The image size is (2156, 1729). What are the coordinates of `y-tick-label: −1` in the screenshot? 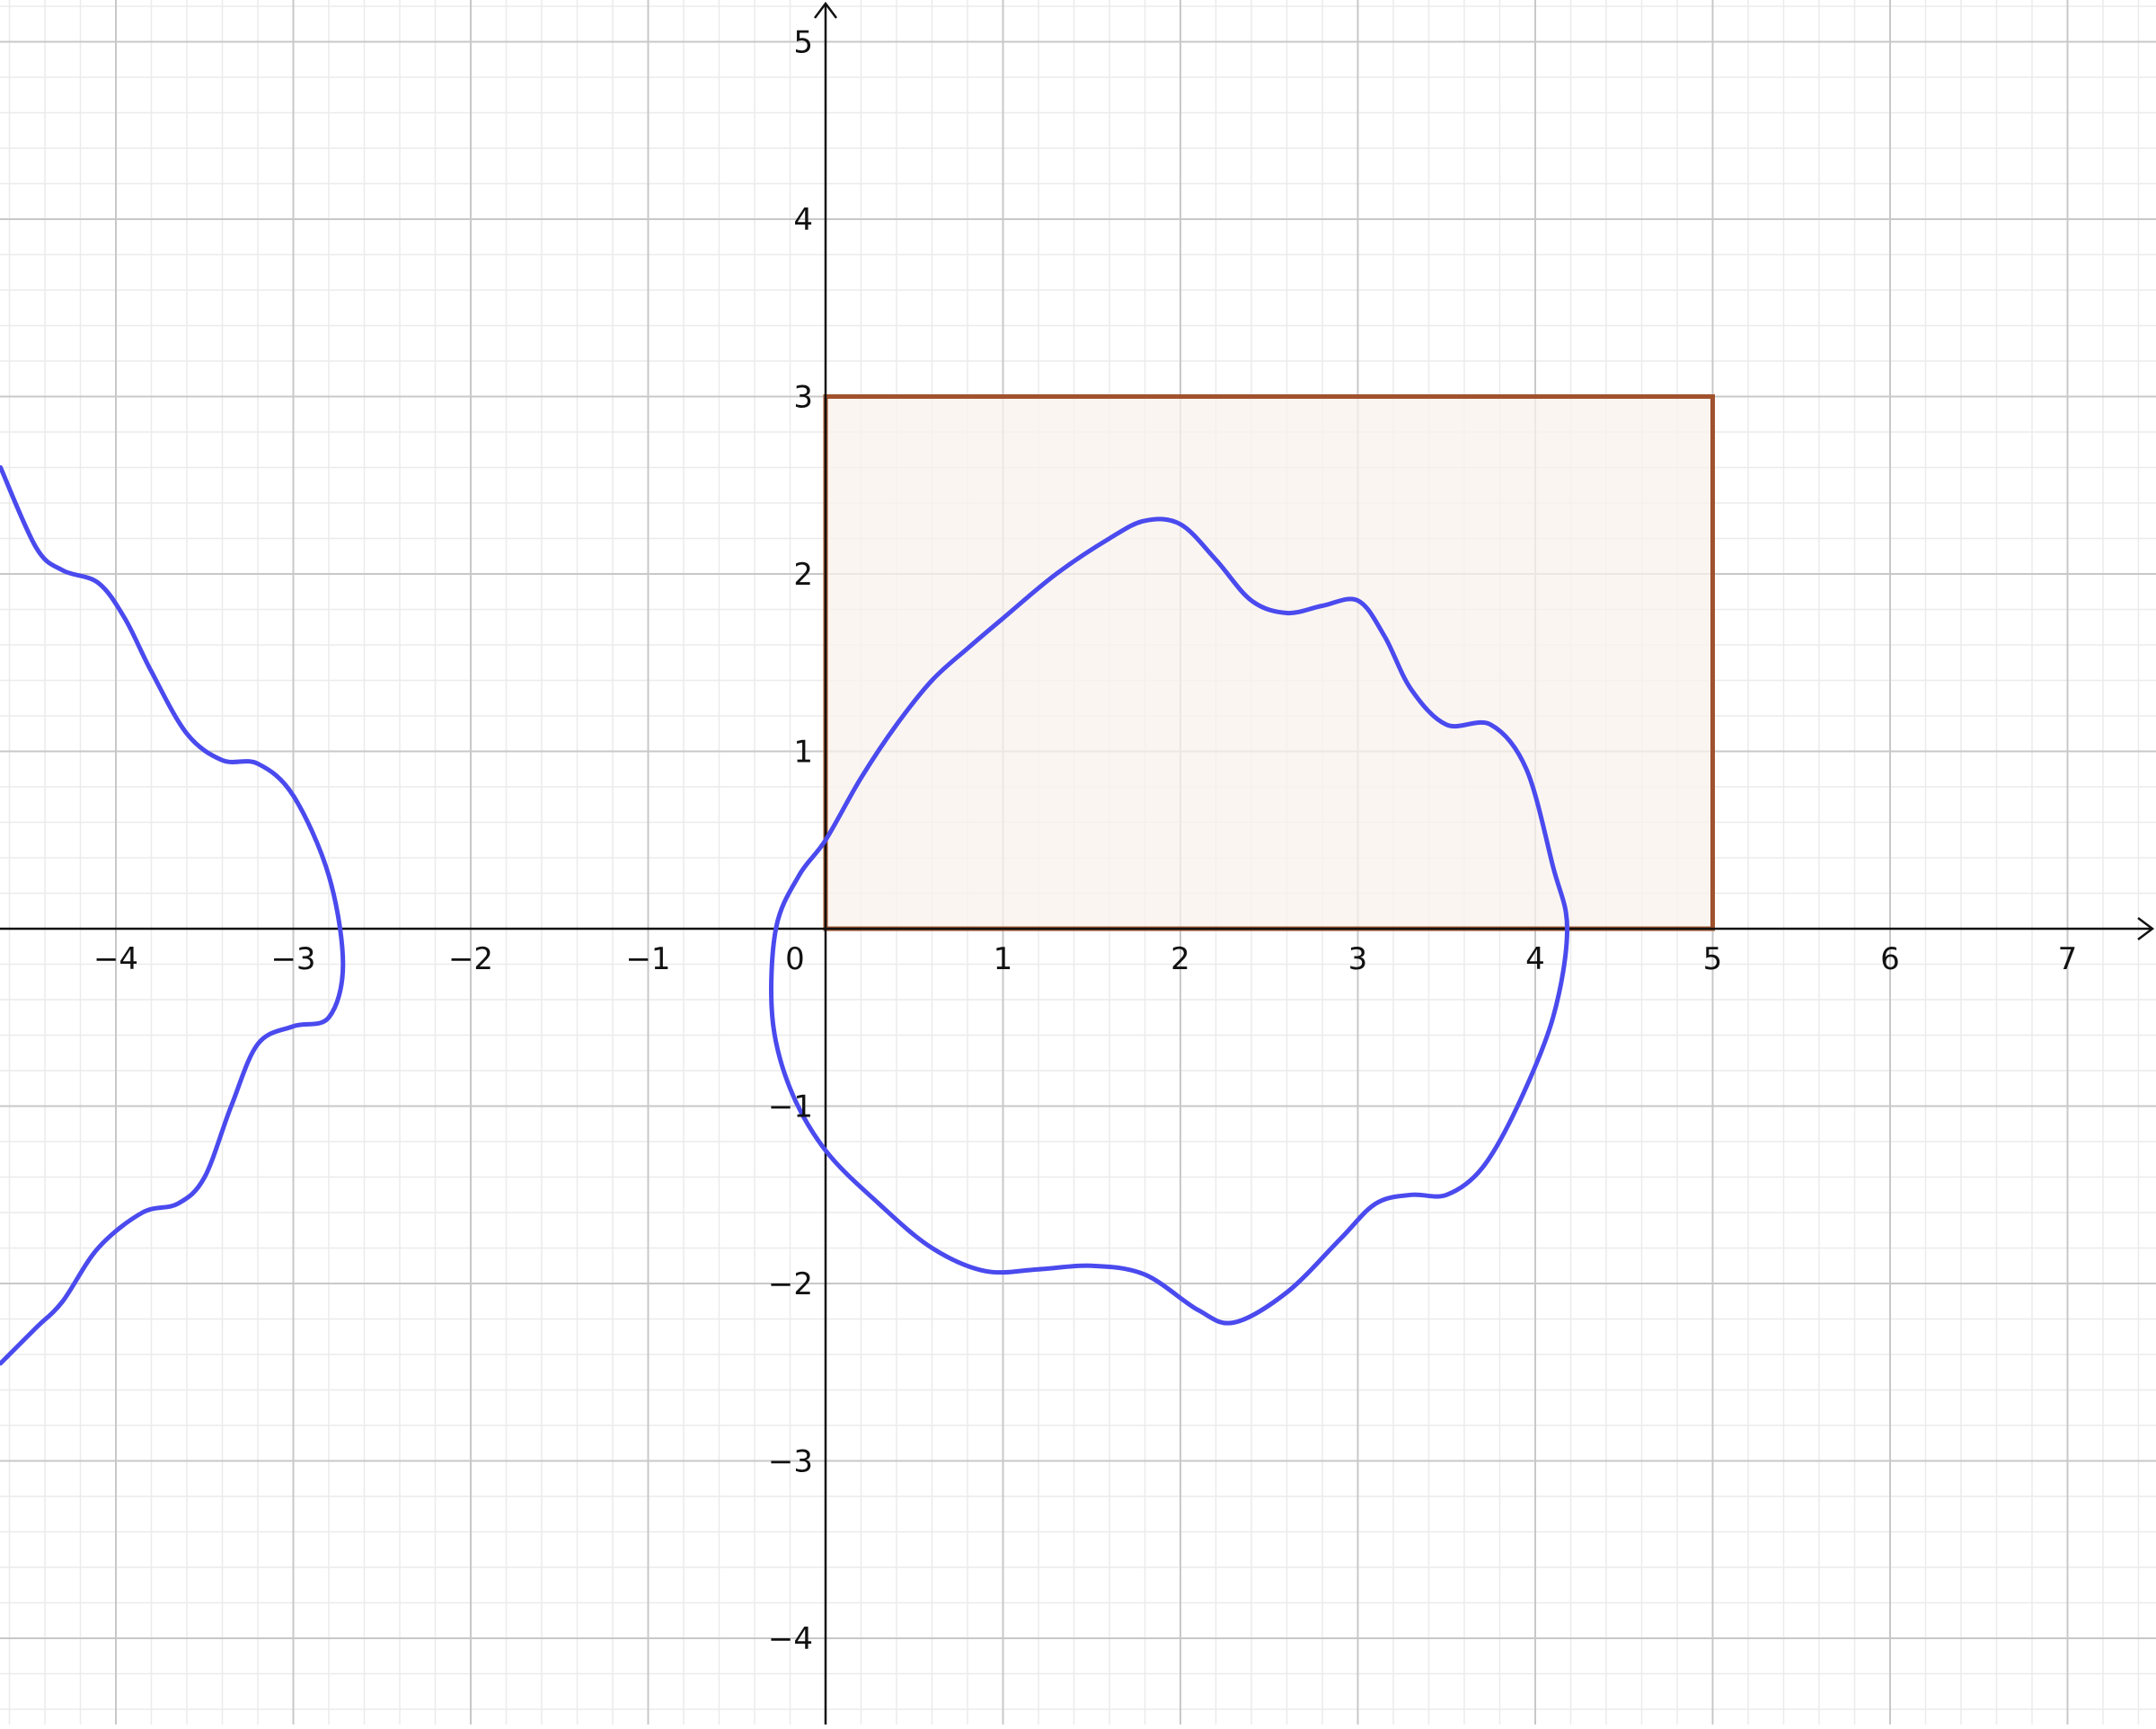 It's located at (790, 1107).